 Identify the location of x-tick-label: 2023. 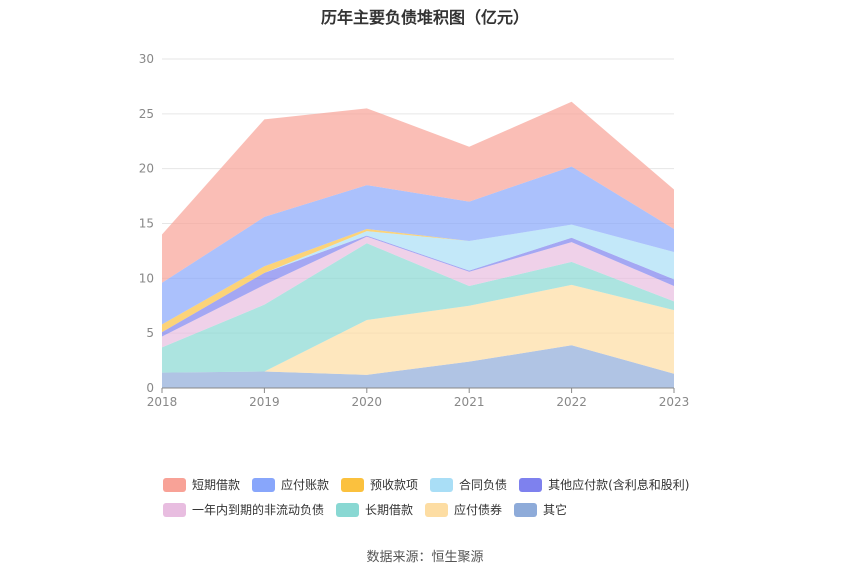
(674, 402).